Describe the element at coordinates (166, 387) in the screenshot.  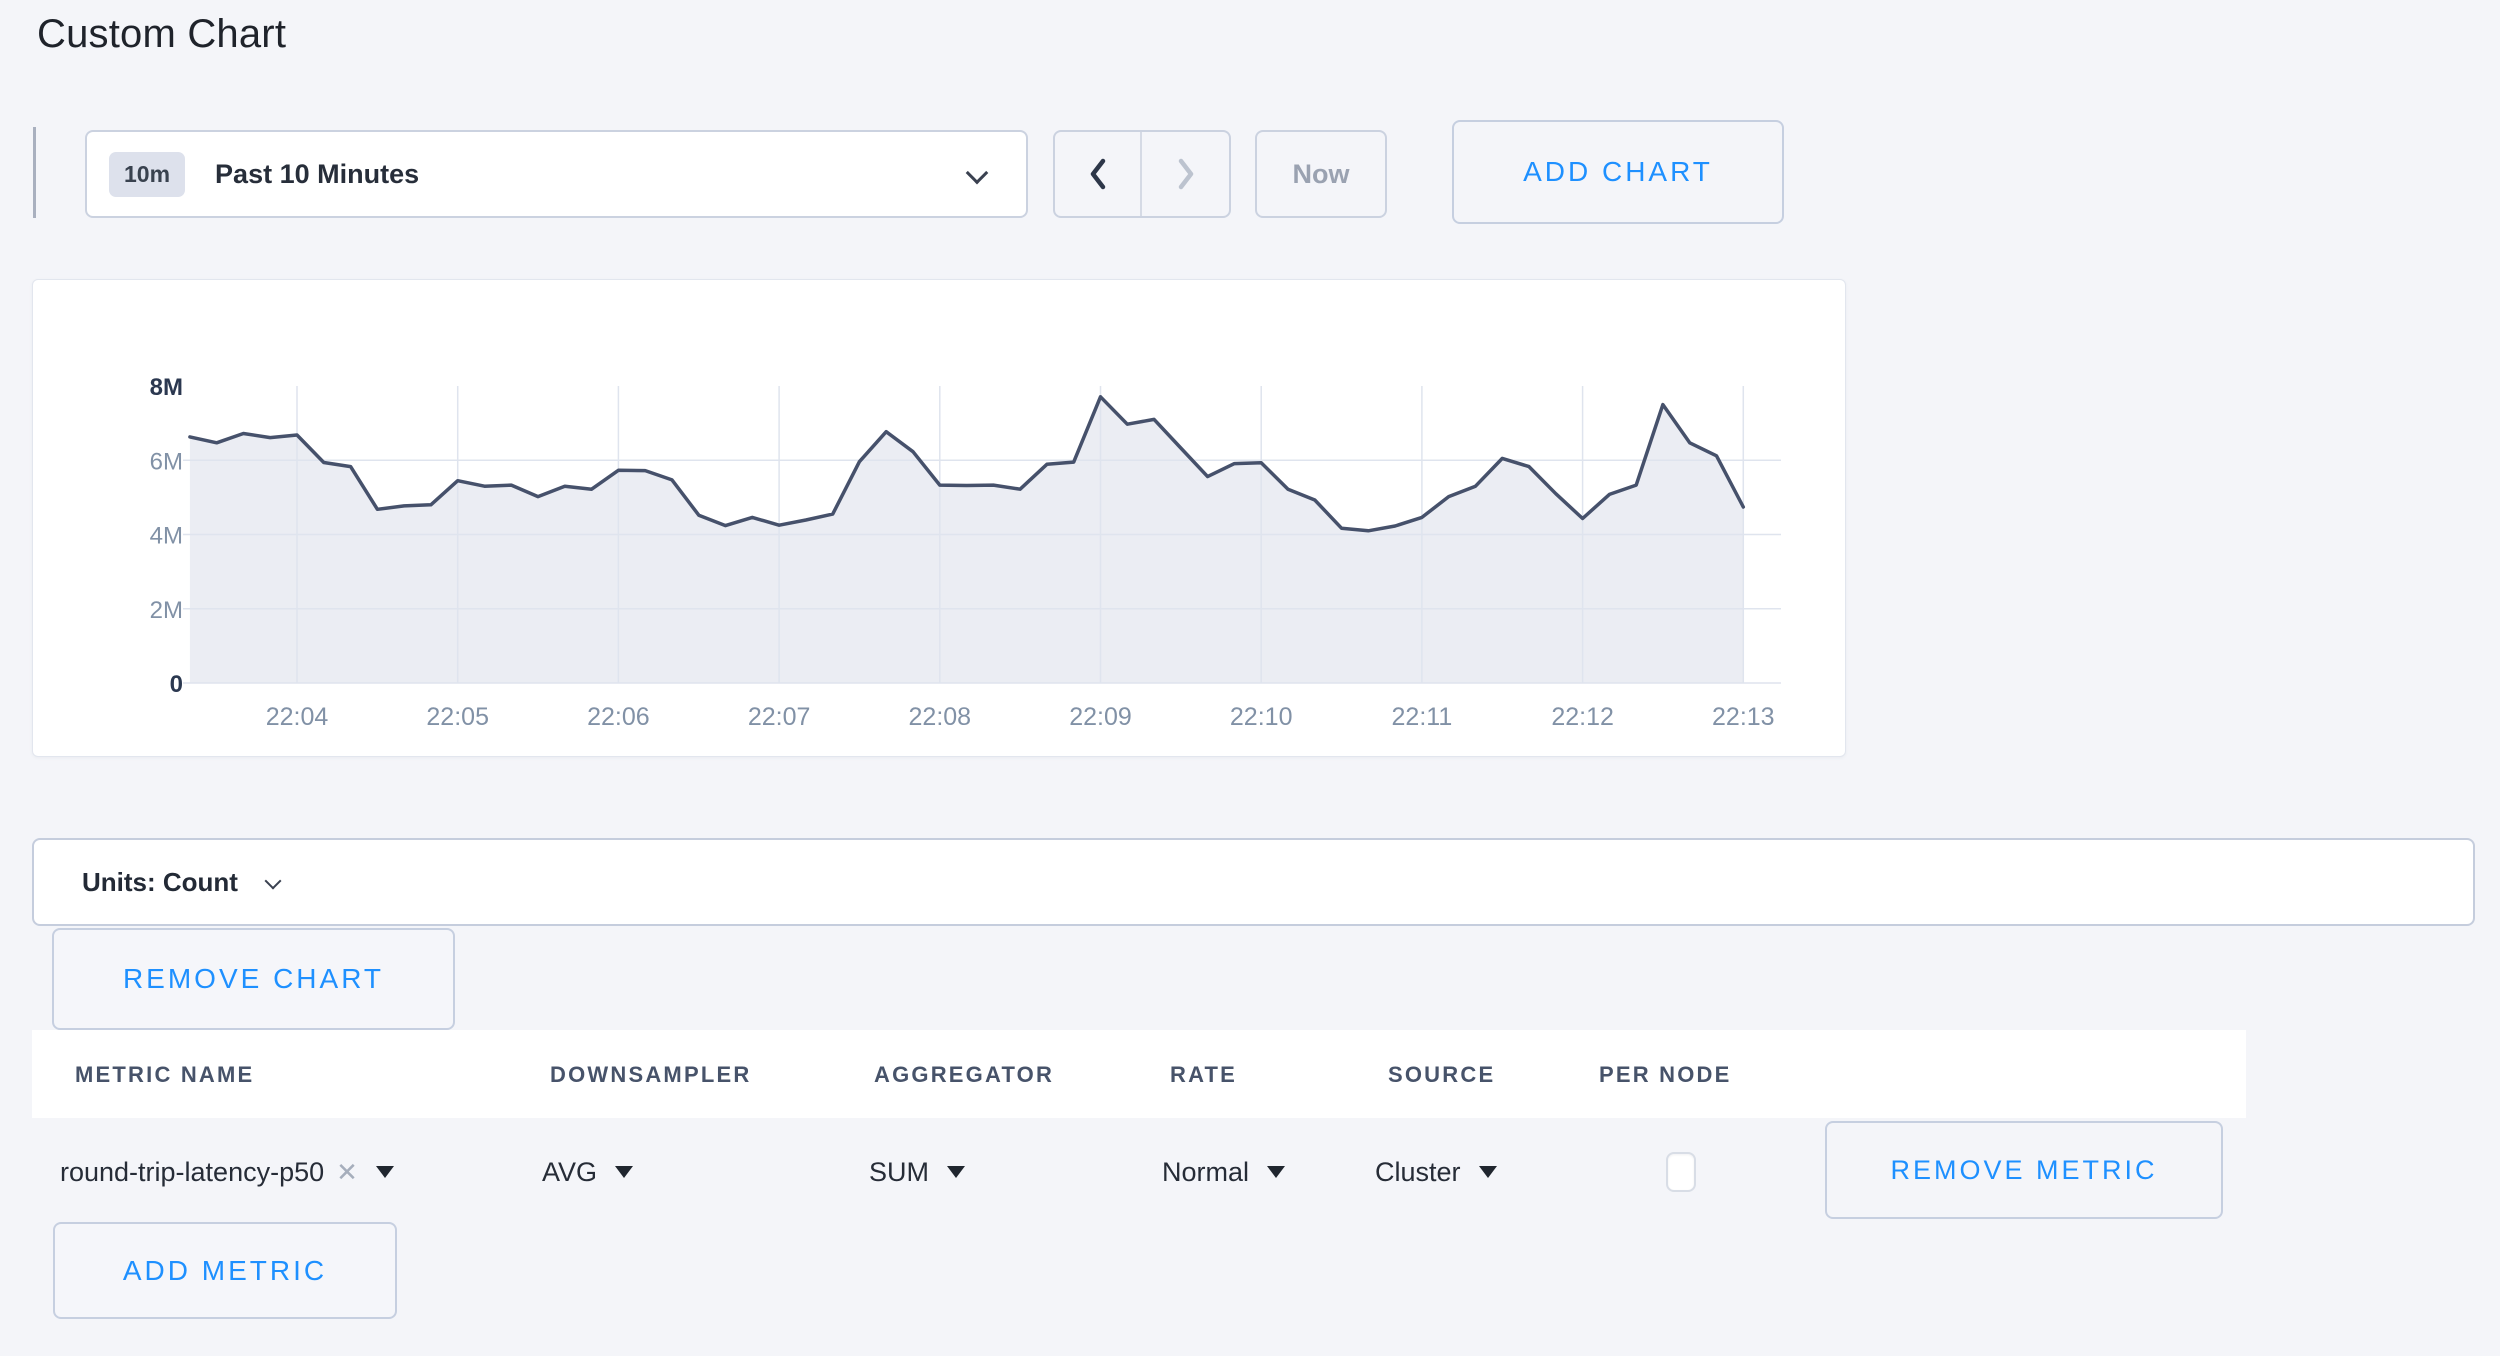
I see `y-axis-tick-label: 8M` at that location.